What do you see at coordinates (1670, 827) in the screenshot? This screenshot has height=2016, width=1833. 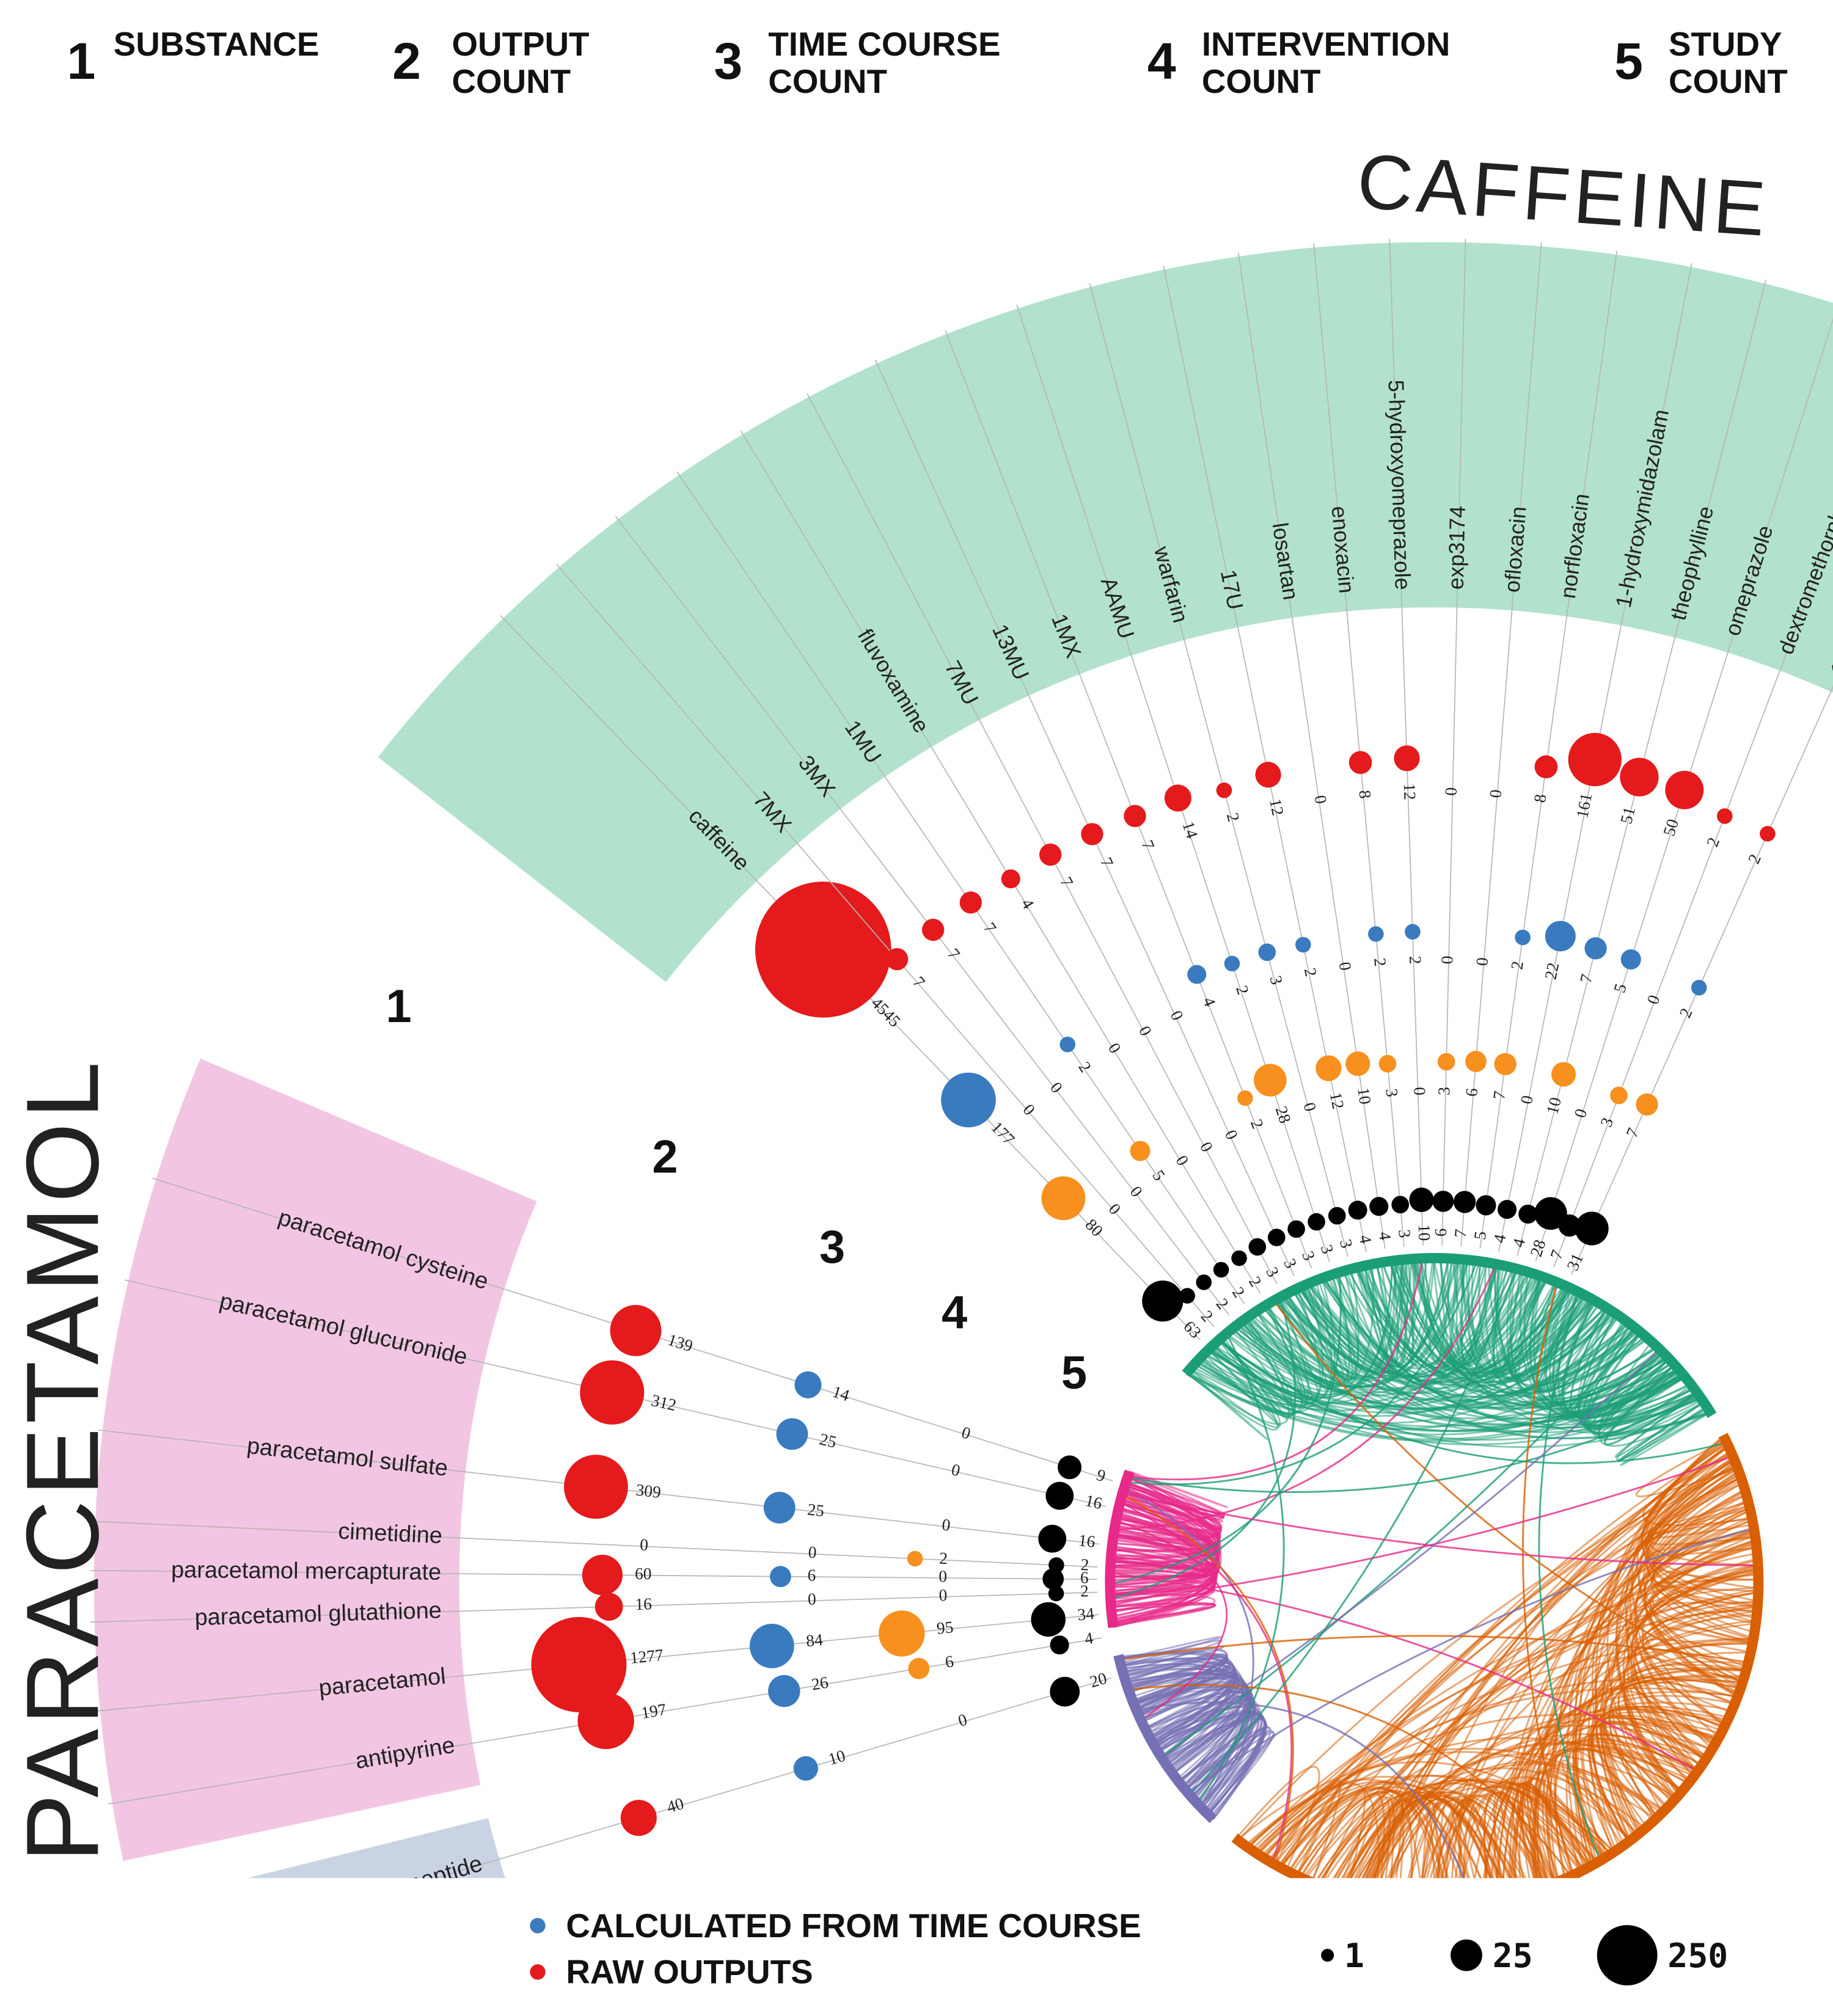 I see `count-label: 50` at bounding box center [1670, 827].